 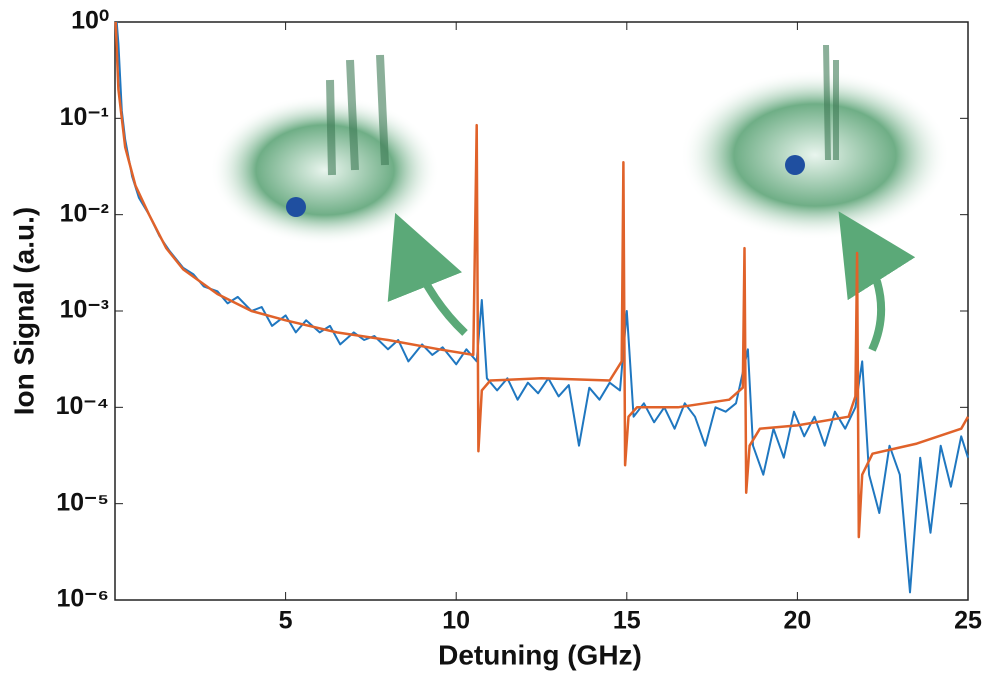 What do you see at coordinates (82, 406) in the screenshot?
I see `y-tick-label: 10⁻⁴` at bounding box center [82, 406].